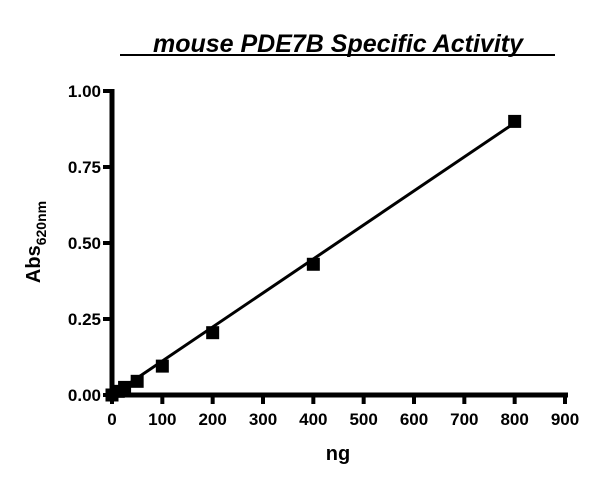 The height and width of the screenshot is (480, 591). What do you see at coordinates (212, 419) in the screenshot?
I see `x-tick-label: 200` at bounding box center [212, 419].